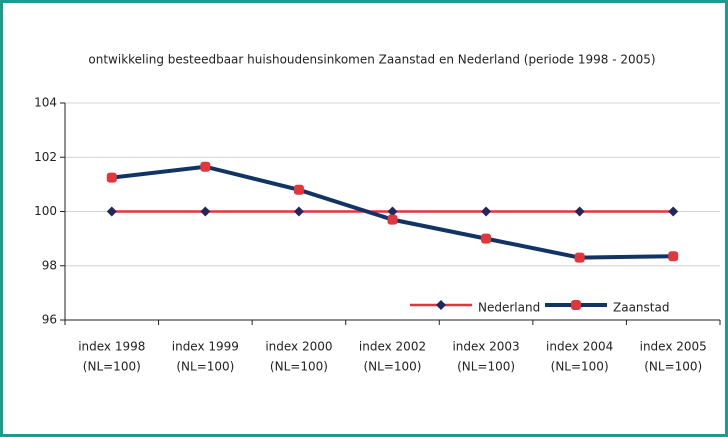  I want to click on legend-label: Zaanstad, so click(641, 308).